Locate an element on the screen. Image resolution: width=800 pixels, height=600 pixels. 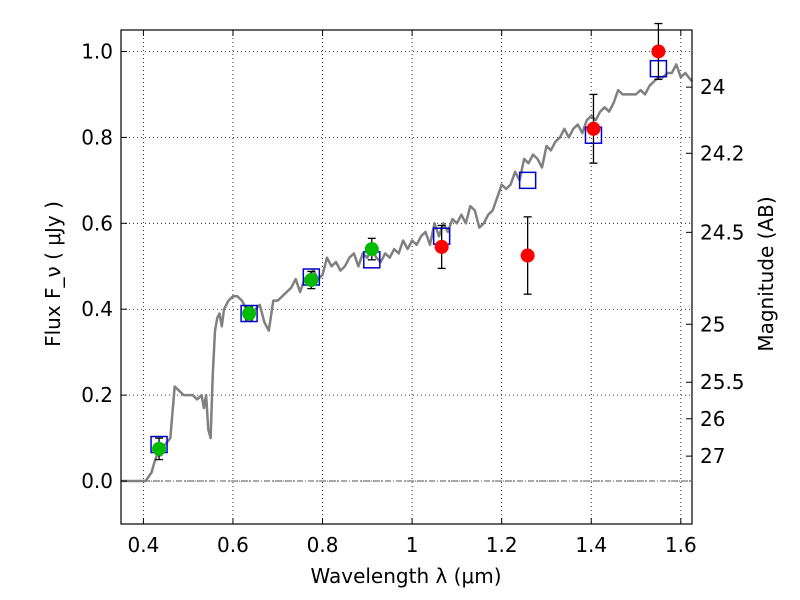
y-tick-label: 0.8 is located at coordinates (97, 137).